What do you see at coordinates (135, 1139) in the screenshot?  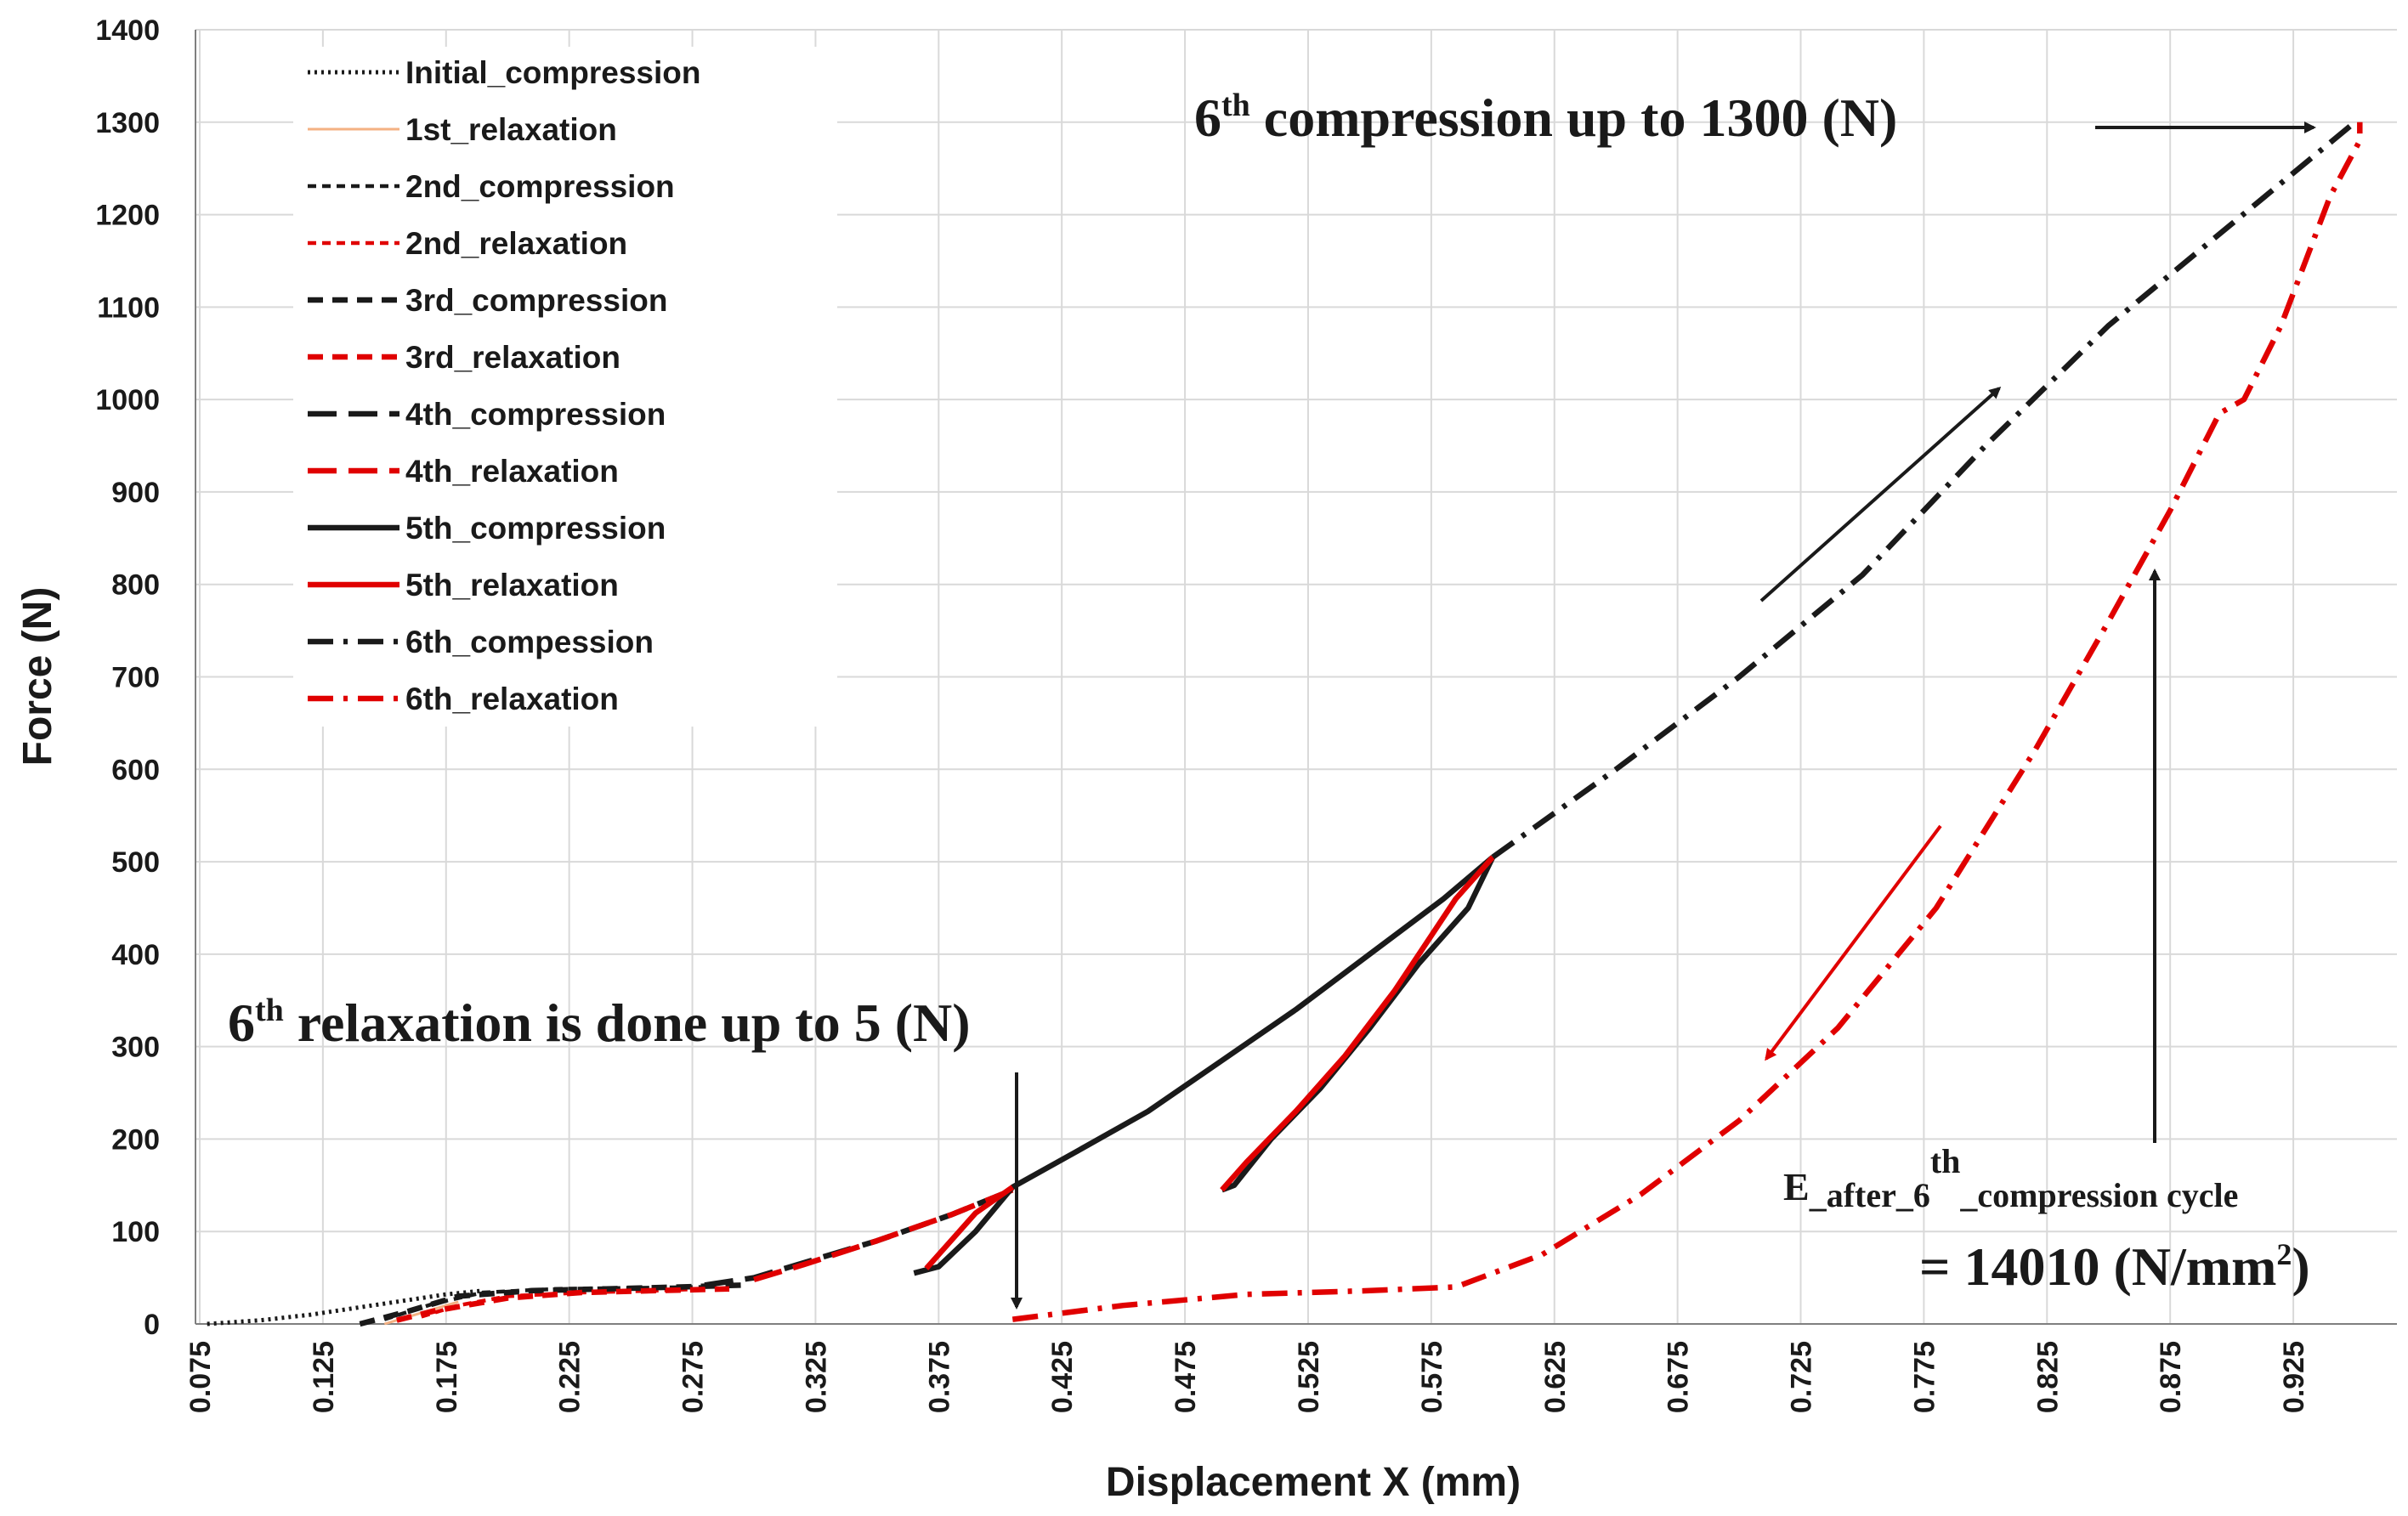 I see `y-tick-label: 200` at bounding box center [135, 1139].